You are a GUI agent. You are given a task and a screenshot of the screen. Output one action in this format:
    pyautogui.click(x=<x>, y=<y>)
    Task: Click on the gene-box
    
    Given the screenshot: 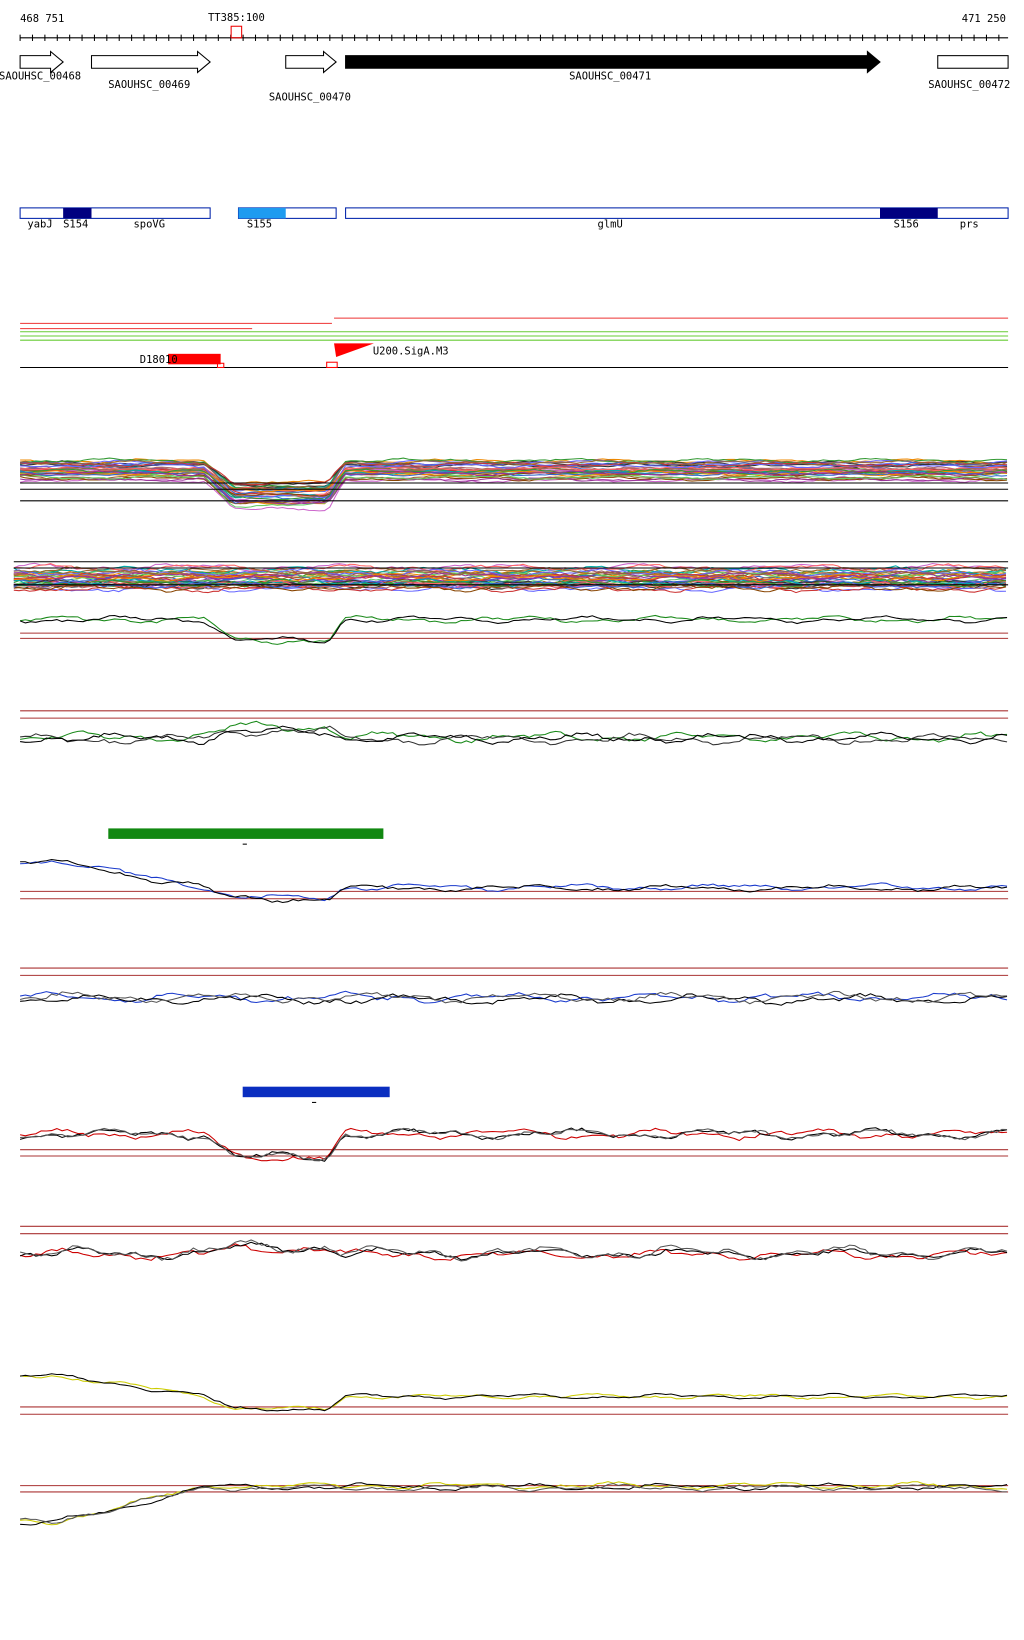 What is the action you would take?
    pyautogui.click(x=973, y=62)
    